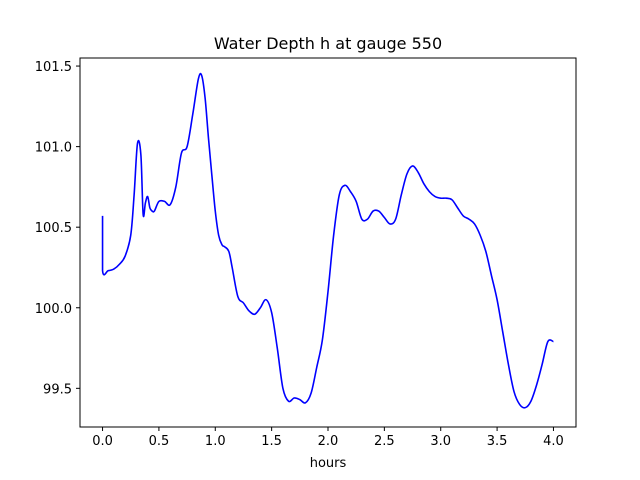  Describe the element at coordinates (57, 389) in the screenshot. I see `y-tick-label: 99.5` at that location.